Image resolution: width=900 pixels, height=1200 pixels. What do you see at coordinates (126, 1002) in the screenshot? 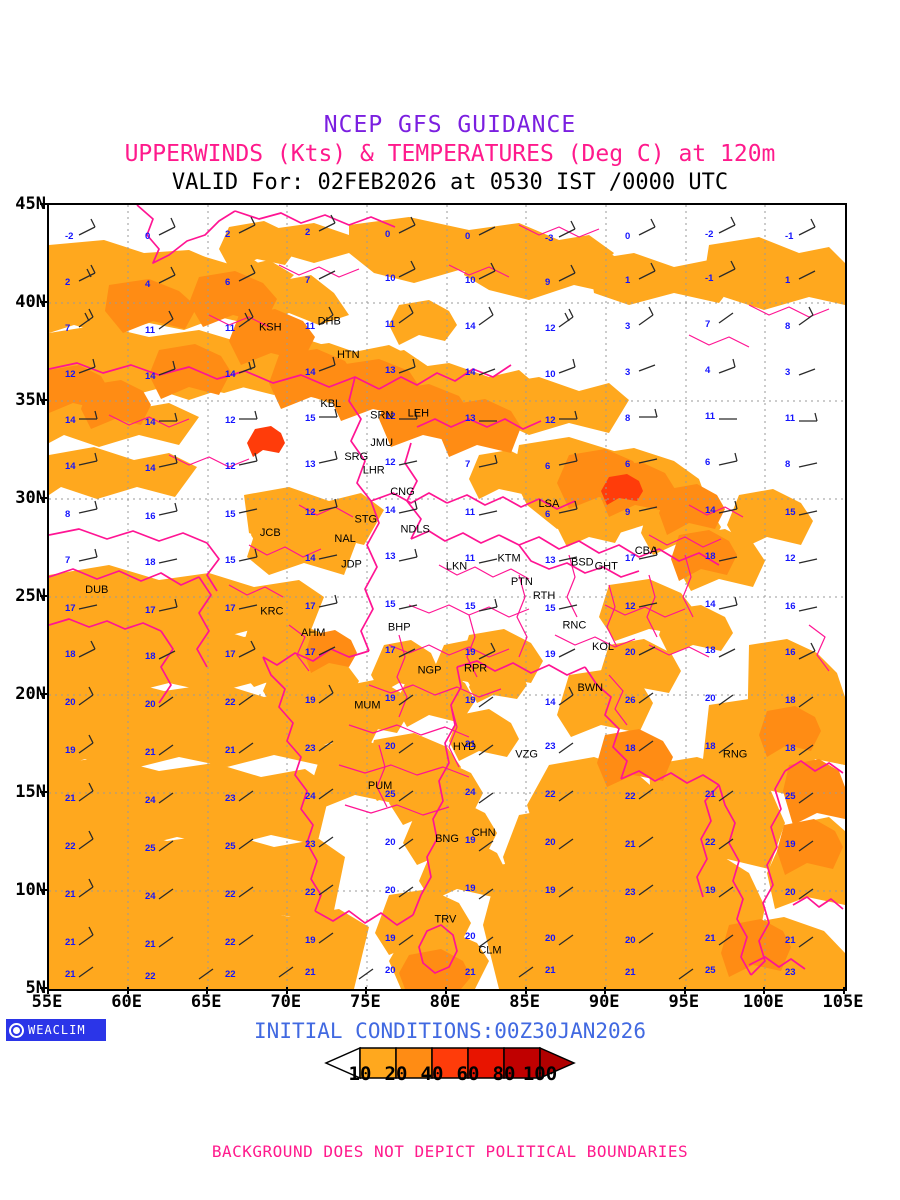
I see `x-axis-tick-60E: 60E` at bounding box center [126, 1002].